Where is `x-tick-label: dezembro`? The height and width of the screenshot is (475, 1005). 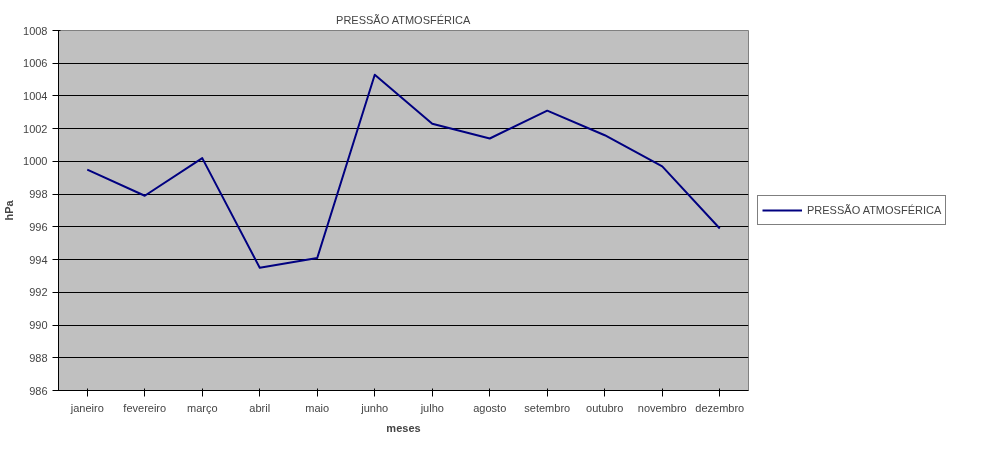 x-tick-label: dezembro is located at coordinates (720, 407).